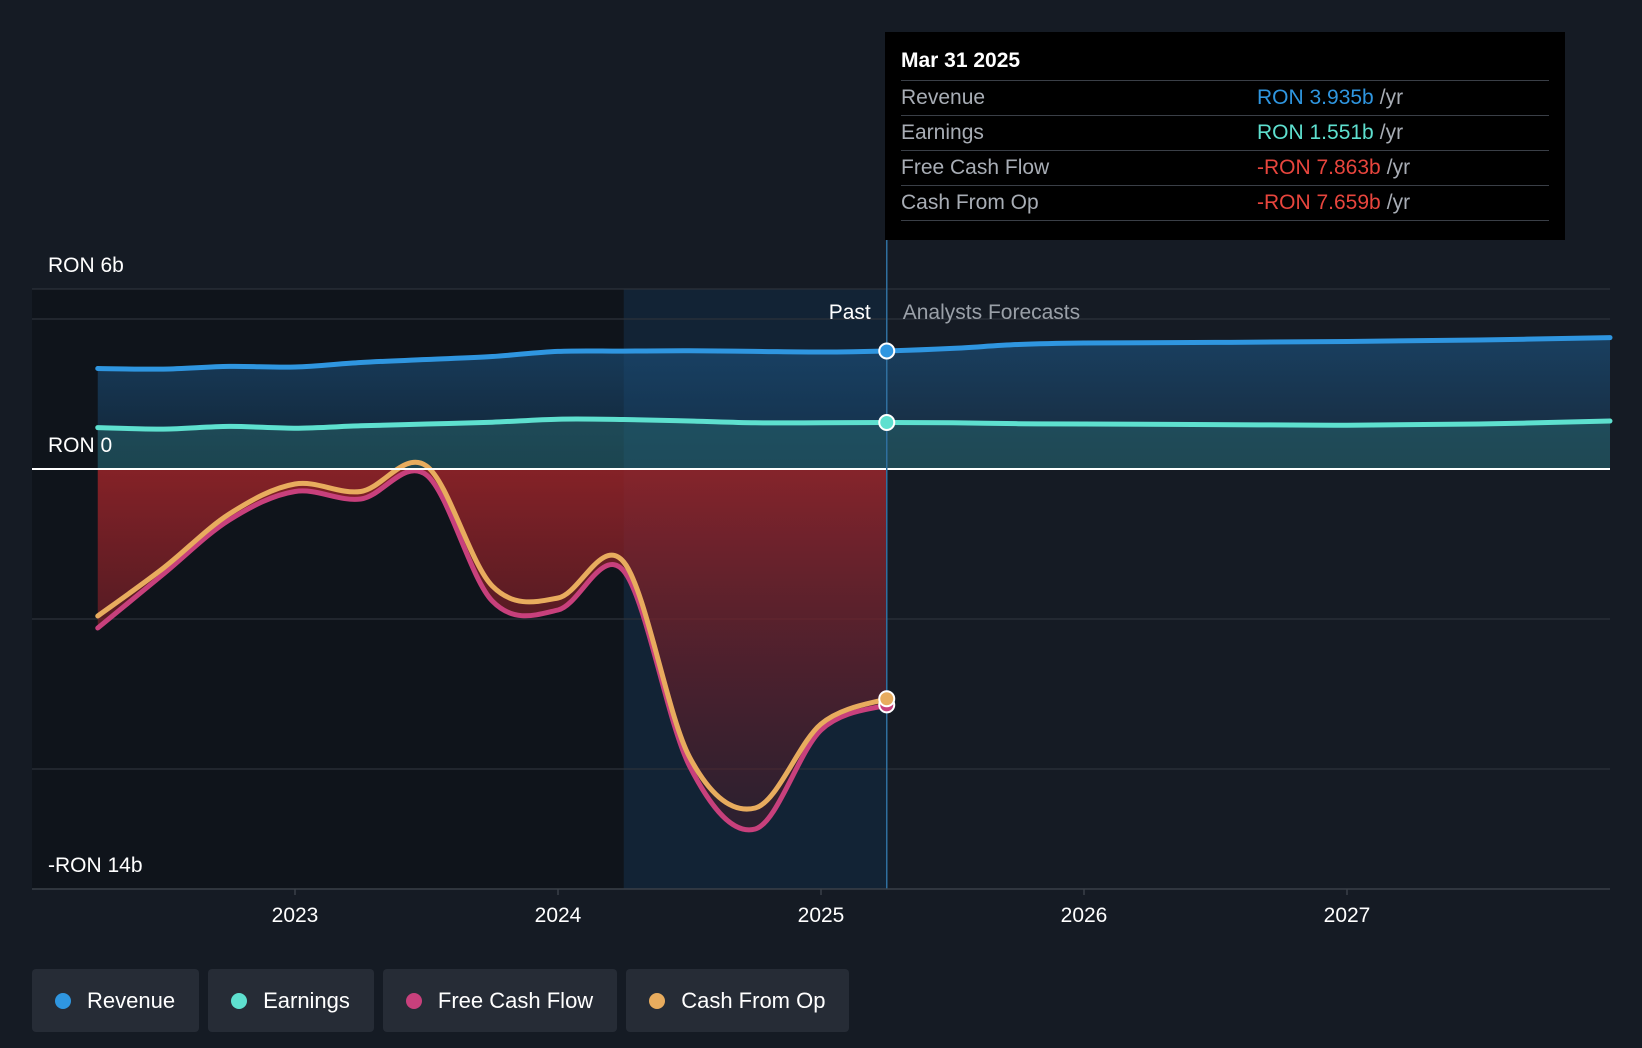 Image resolution: width=1642 pixels, height=1048 pixels. I want to click on y-label-zero: RON 0, so click(80, 445).